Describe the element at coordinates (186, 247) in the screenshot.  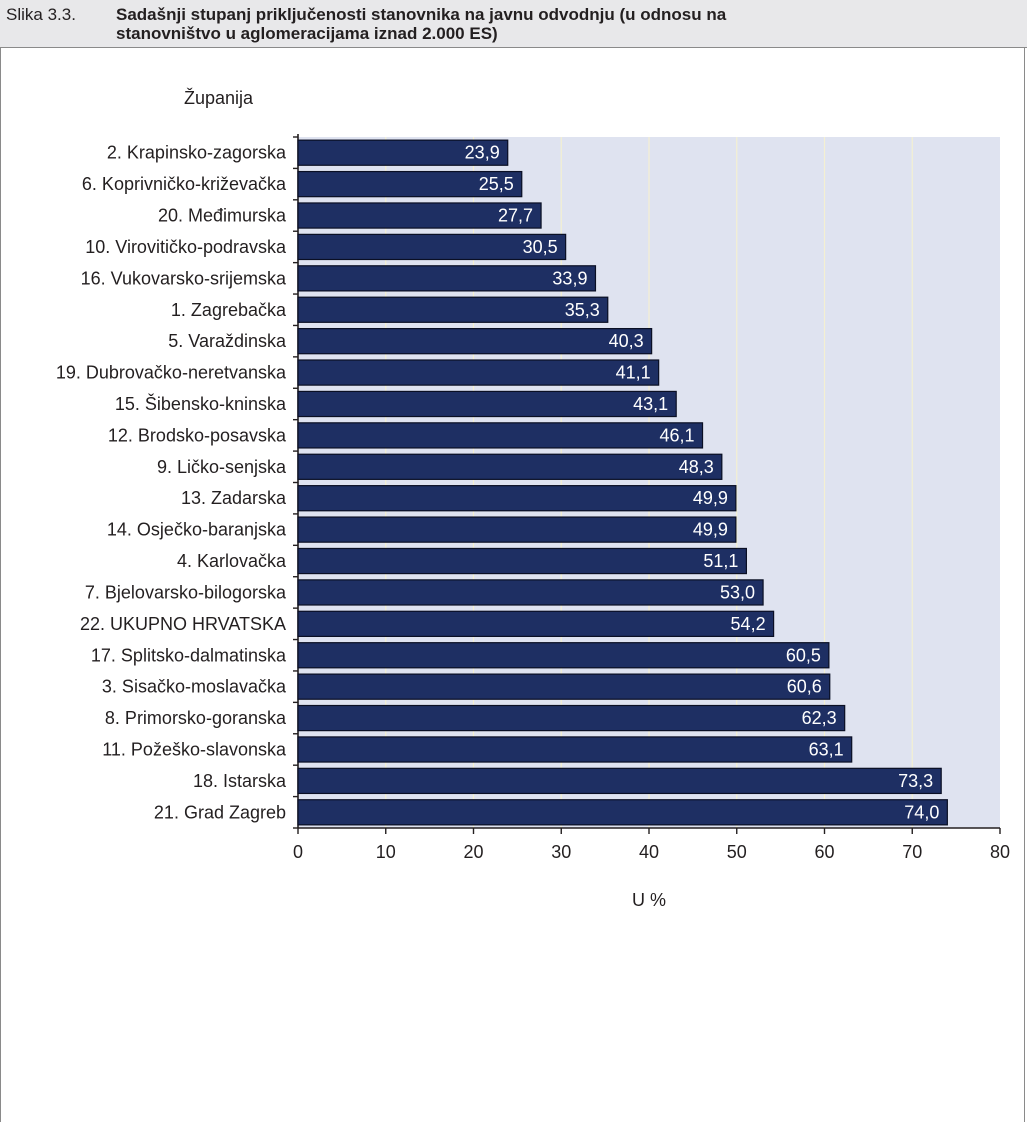
I see `category-label: 10. Virovitičko-podravska` at that location.